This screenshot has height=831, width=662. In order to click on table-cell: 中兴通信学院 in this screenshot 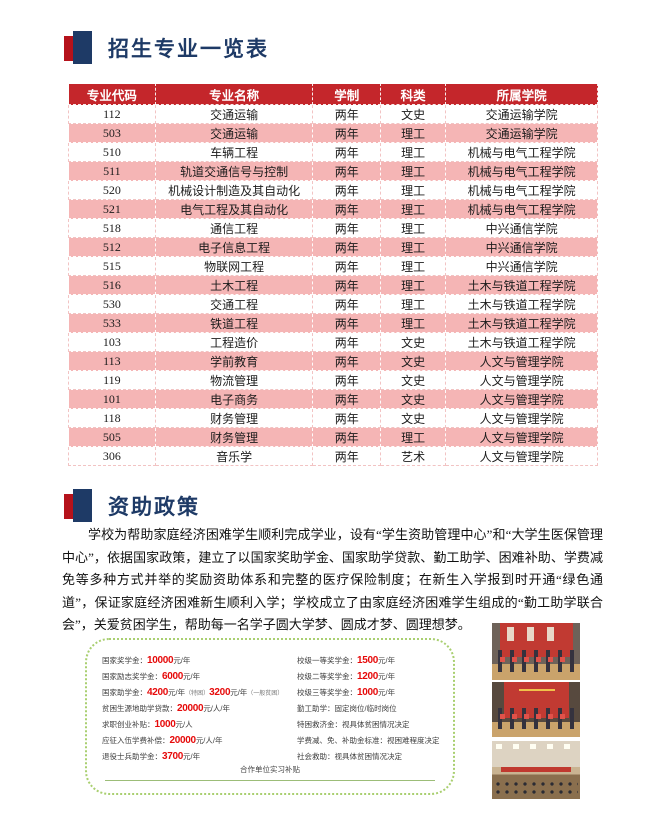, I will do `click(521, 266)`.